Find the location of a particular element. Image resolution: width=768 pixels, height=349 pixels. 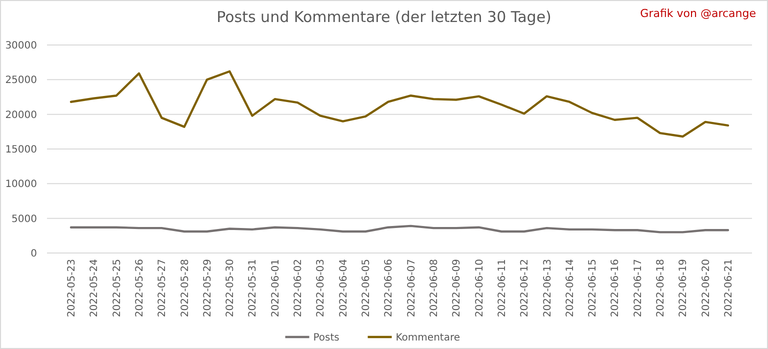

x-tick-label: 2022-06-01 is located at coordinates (276, 288).